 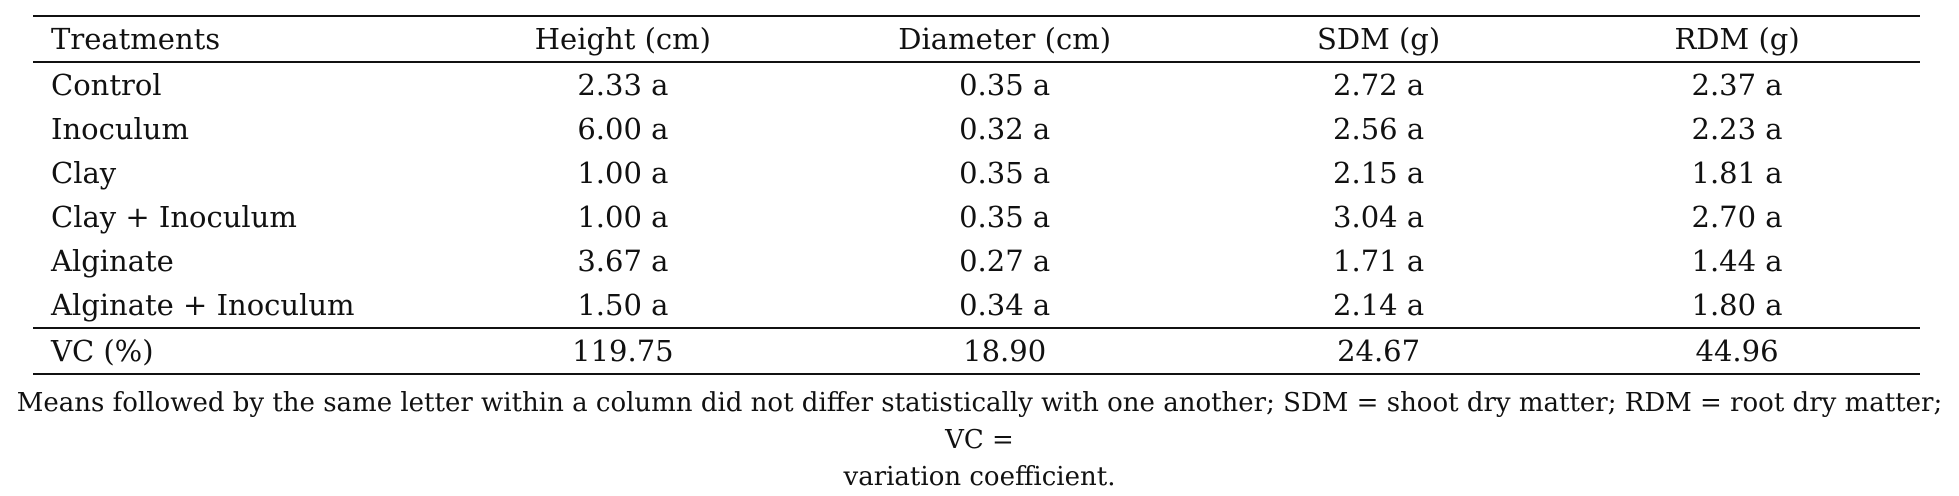 I want to click on row-height: 2.33 a, so click(x=623, y=84).